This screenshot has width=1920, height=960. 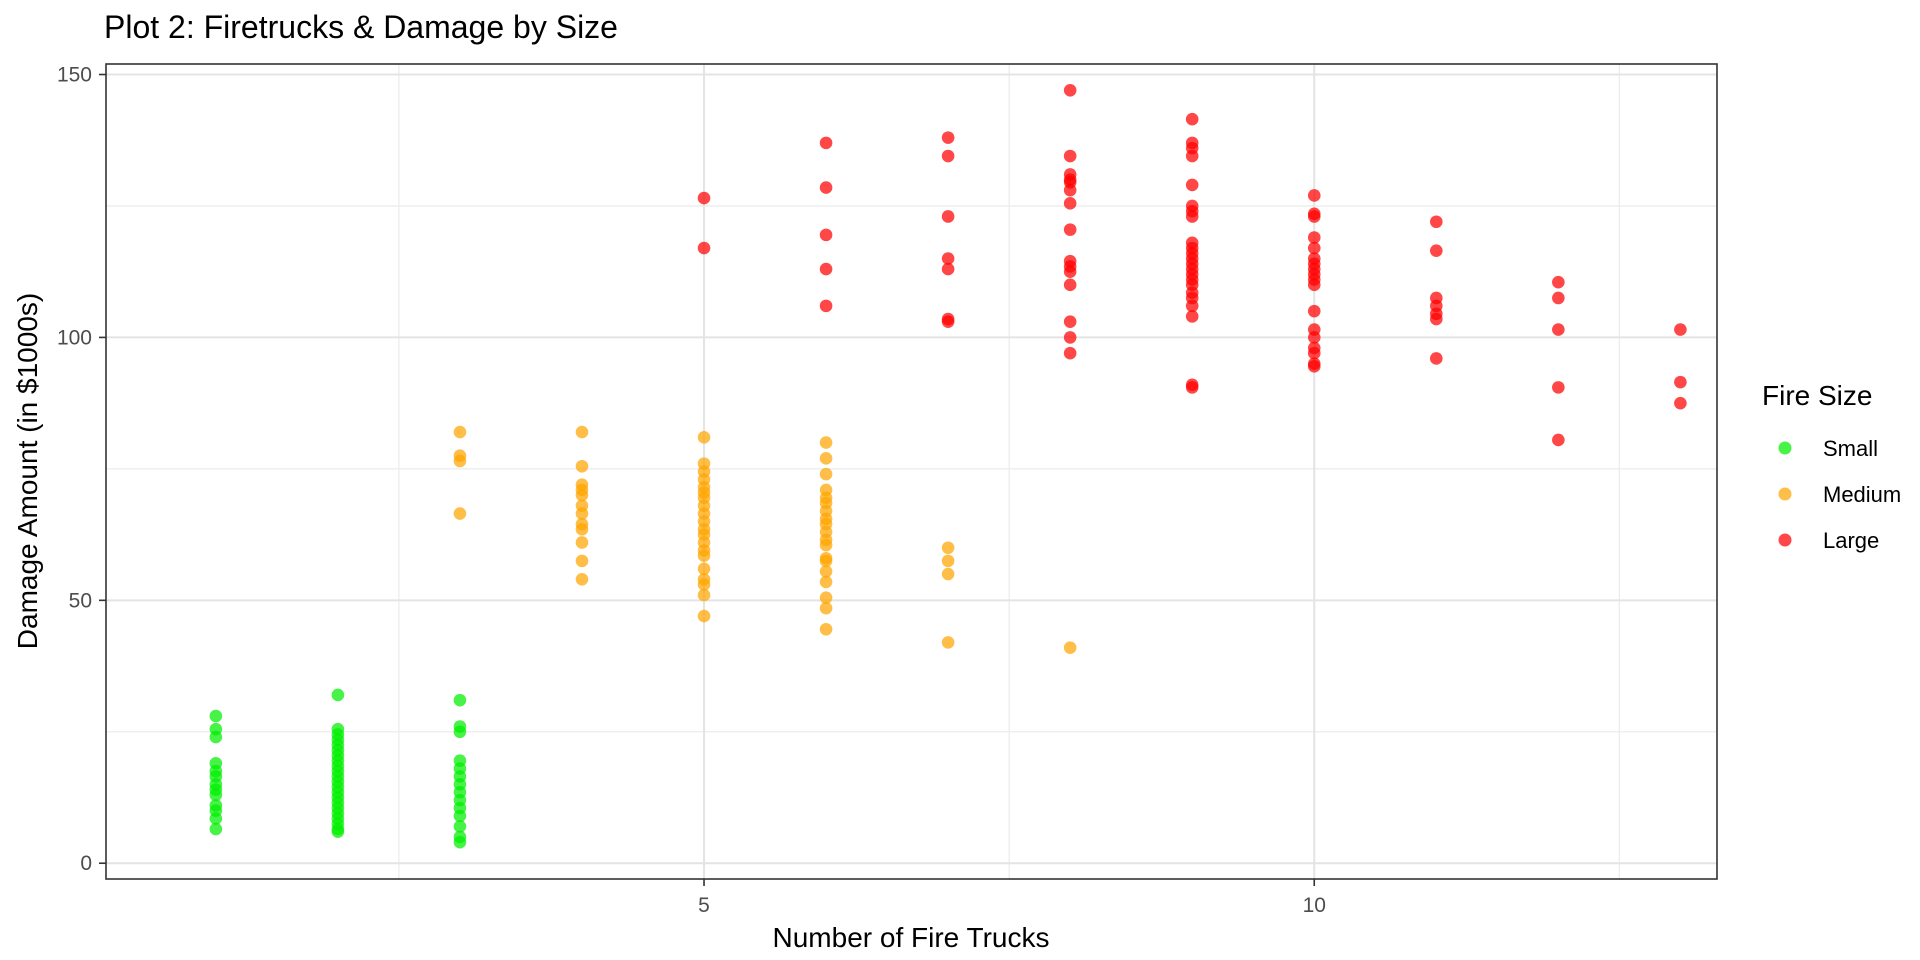 What do you see at coordinates (27, 471) in the screenshot?
I see `y-axis-title: Damage Amount (in $1000s)` at bounding box center [27, 471].